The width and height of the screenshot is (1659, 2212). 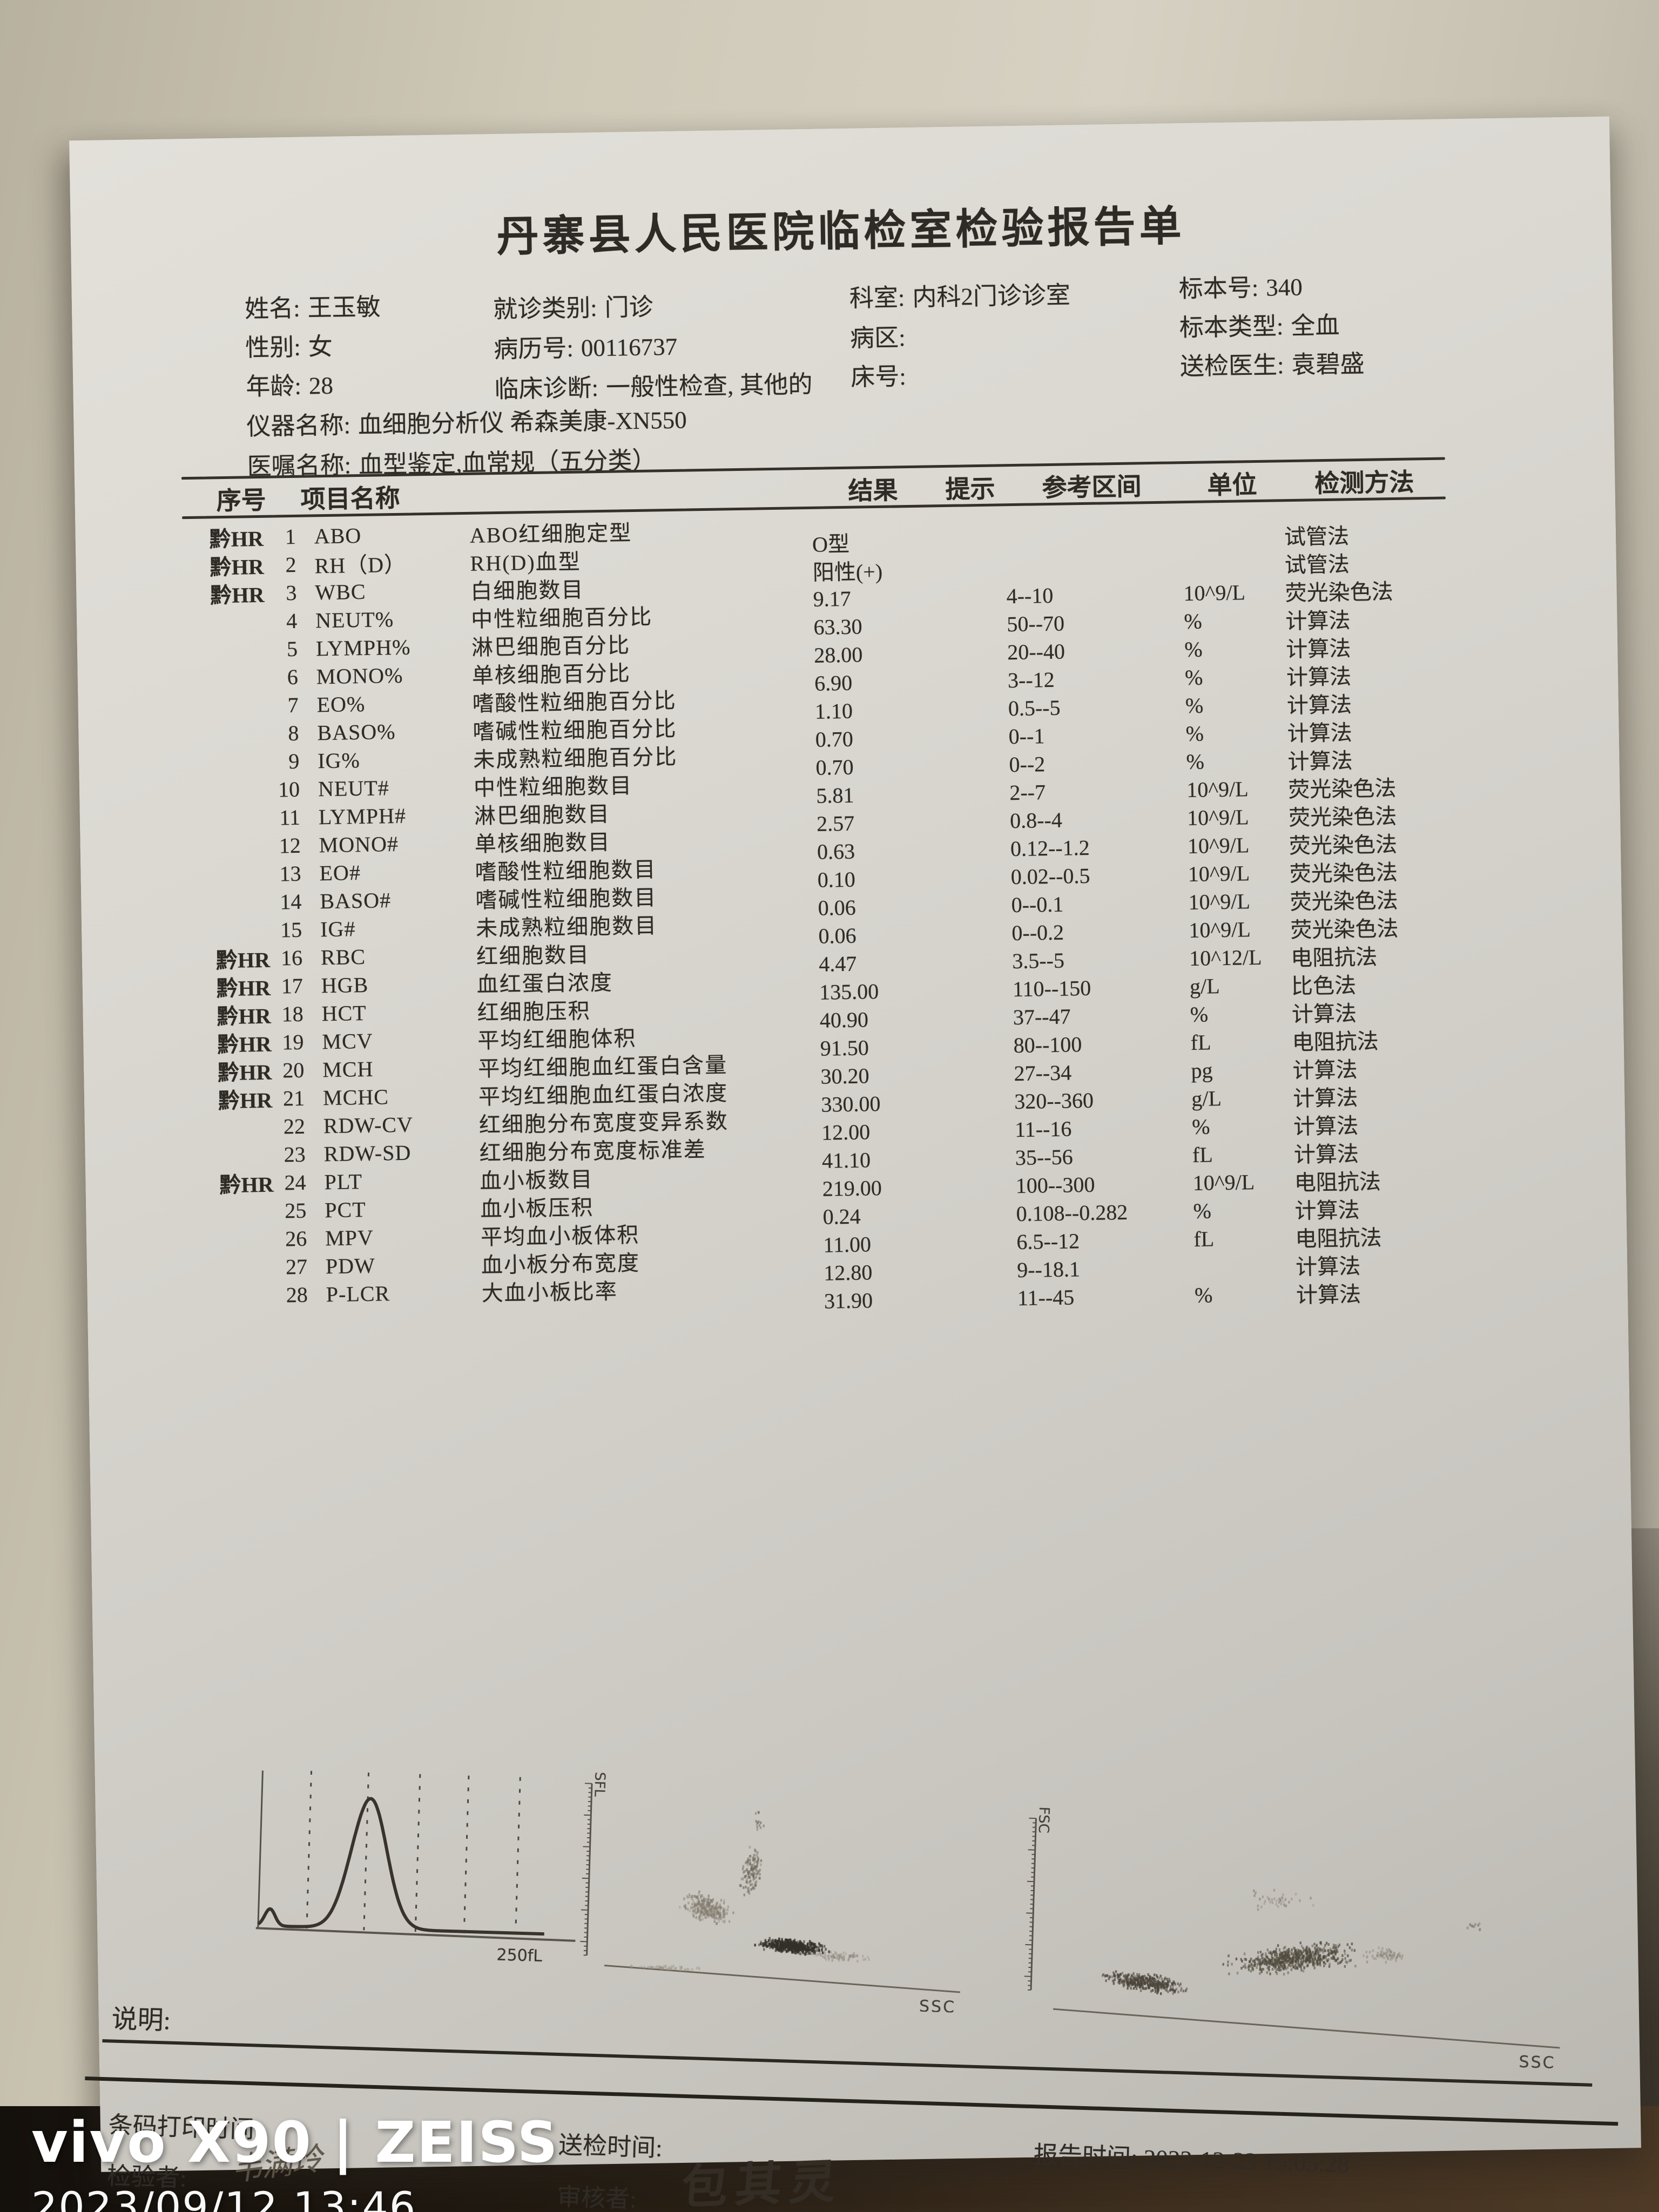 I want to click on cell-seq: 19, so click(x=293, y=1041).